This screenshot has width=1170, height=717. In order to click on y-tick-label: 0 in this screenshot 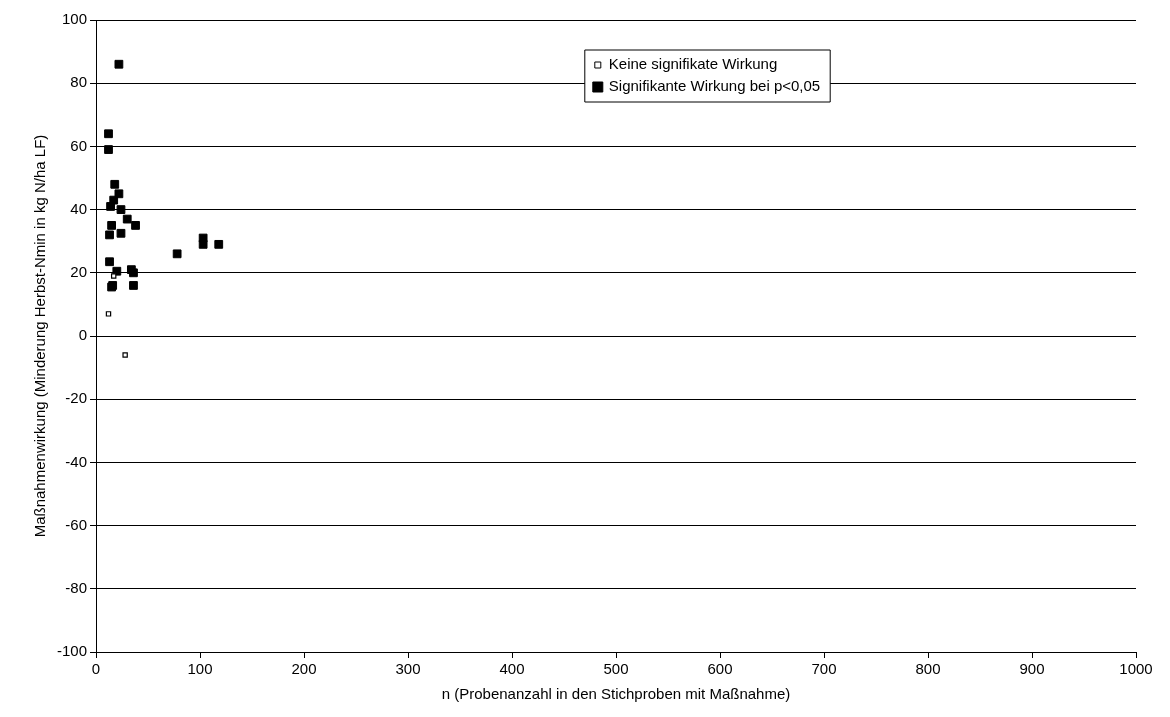, I will do `click(83, 335)`.